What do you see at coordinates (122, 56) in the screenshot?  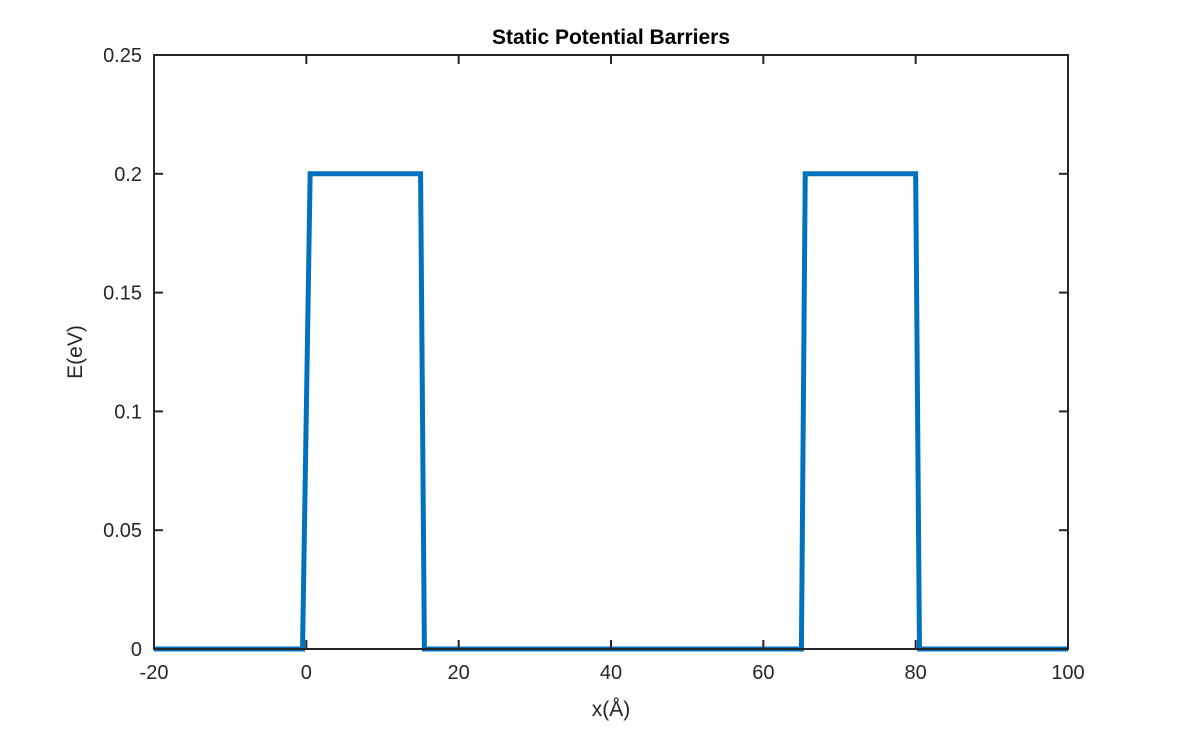 I see `y-tick-label: 0.25` at bounding box center [122, 56].